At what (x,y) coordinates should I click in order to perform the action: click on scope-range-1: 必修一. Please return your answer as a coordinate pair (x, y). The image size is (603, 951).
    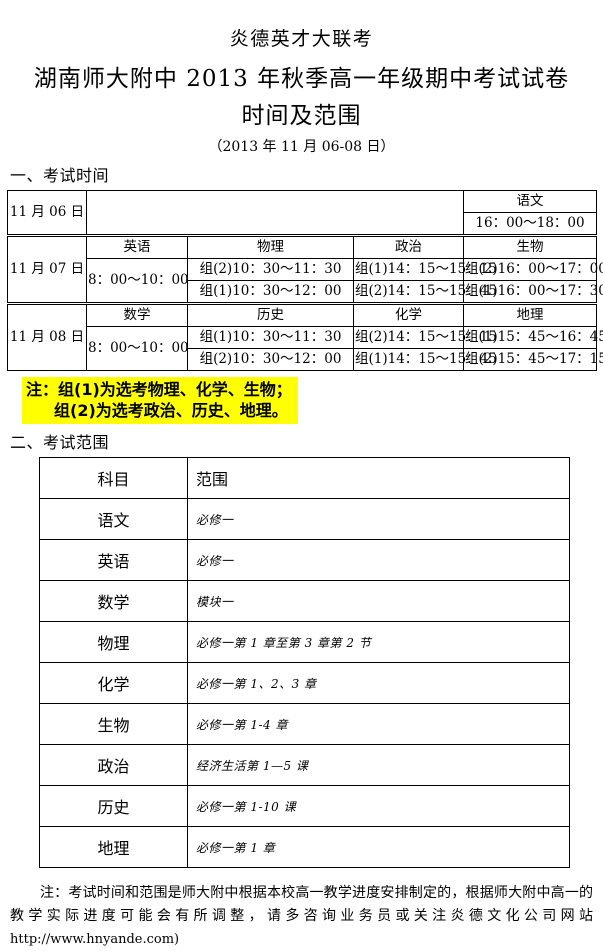
    Looking at the image, I should click on (378, 560).